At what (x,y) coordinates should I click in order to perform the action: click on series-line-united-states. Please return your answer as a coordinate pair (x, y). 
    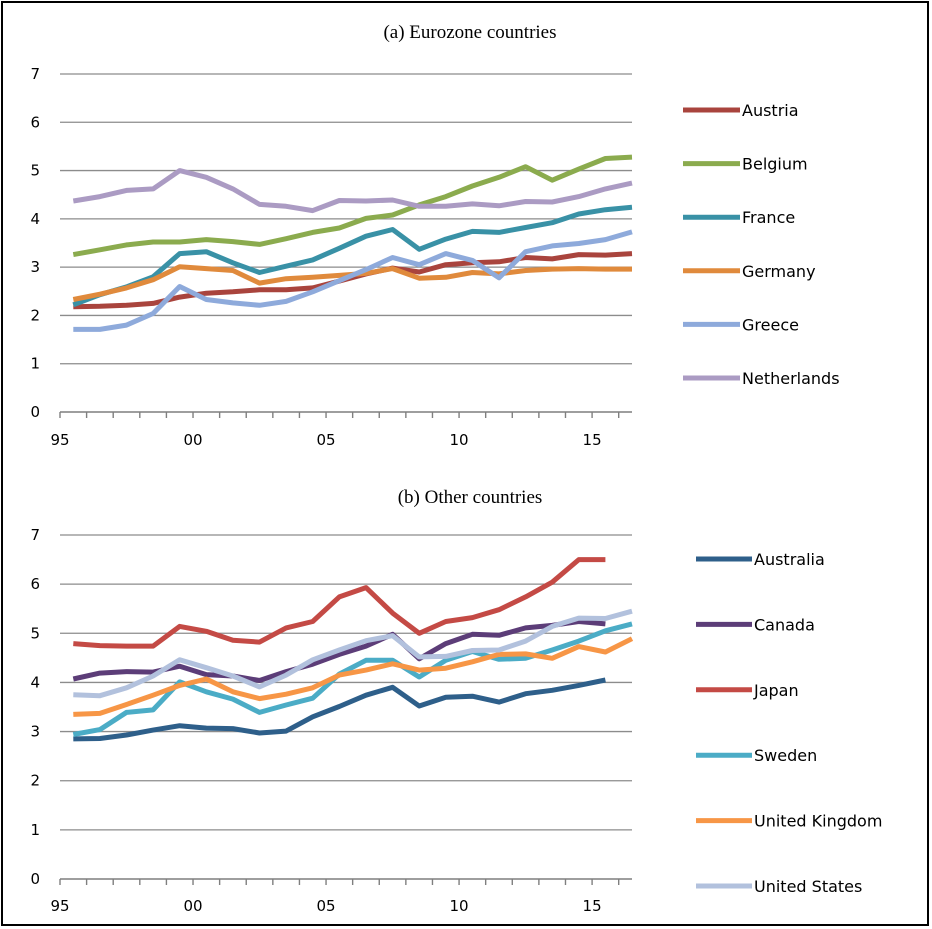
    Looking at the image, I should click on (353, 653).